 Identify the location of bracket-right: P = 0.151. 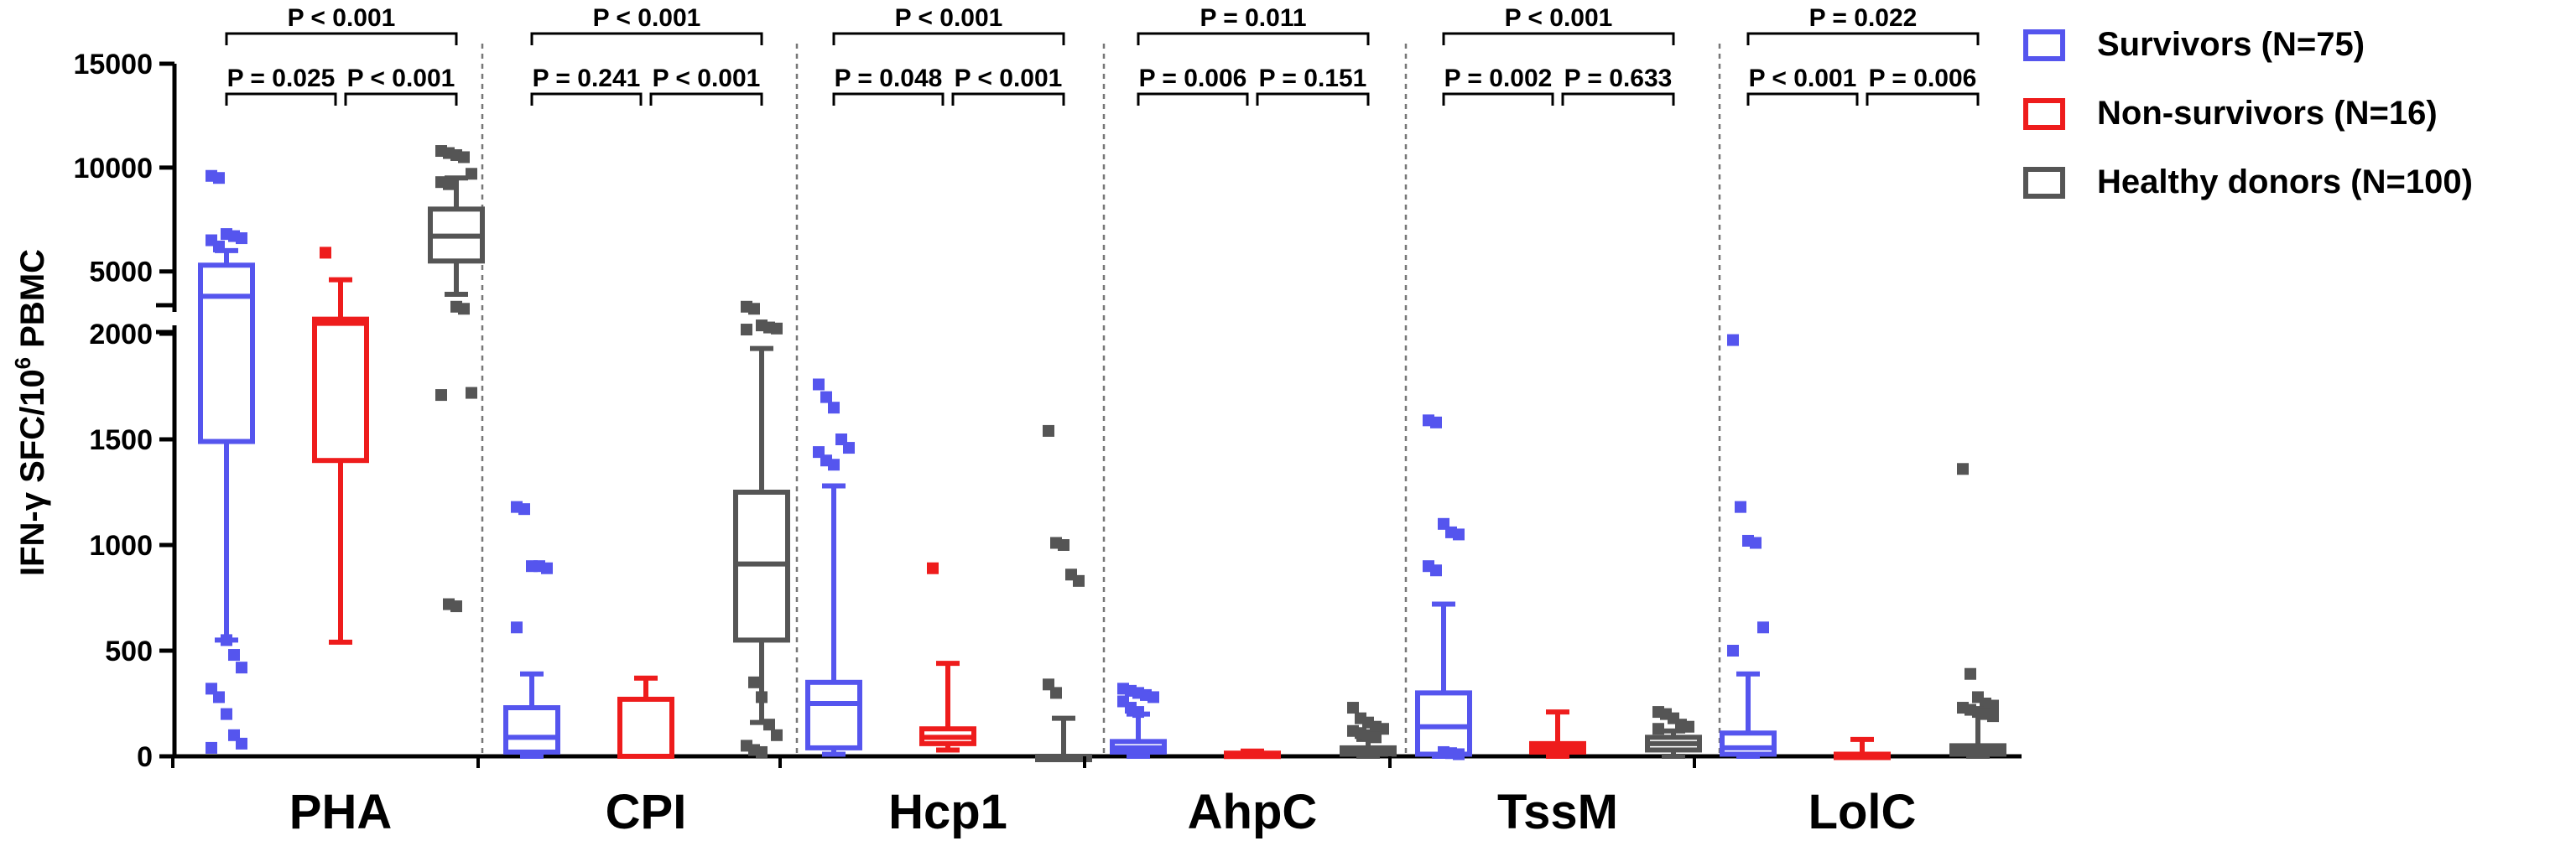
(1313, 85).